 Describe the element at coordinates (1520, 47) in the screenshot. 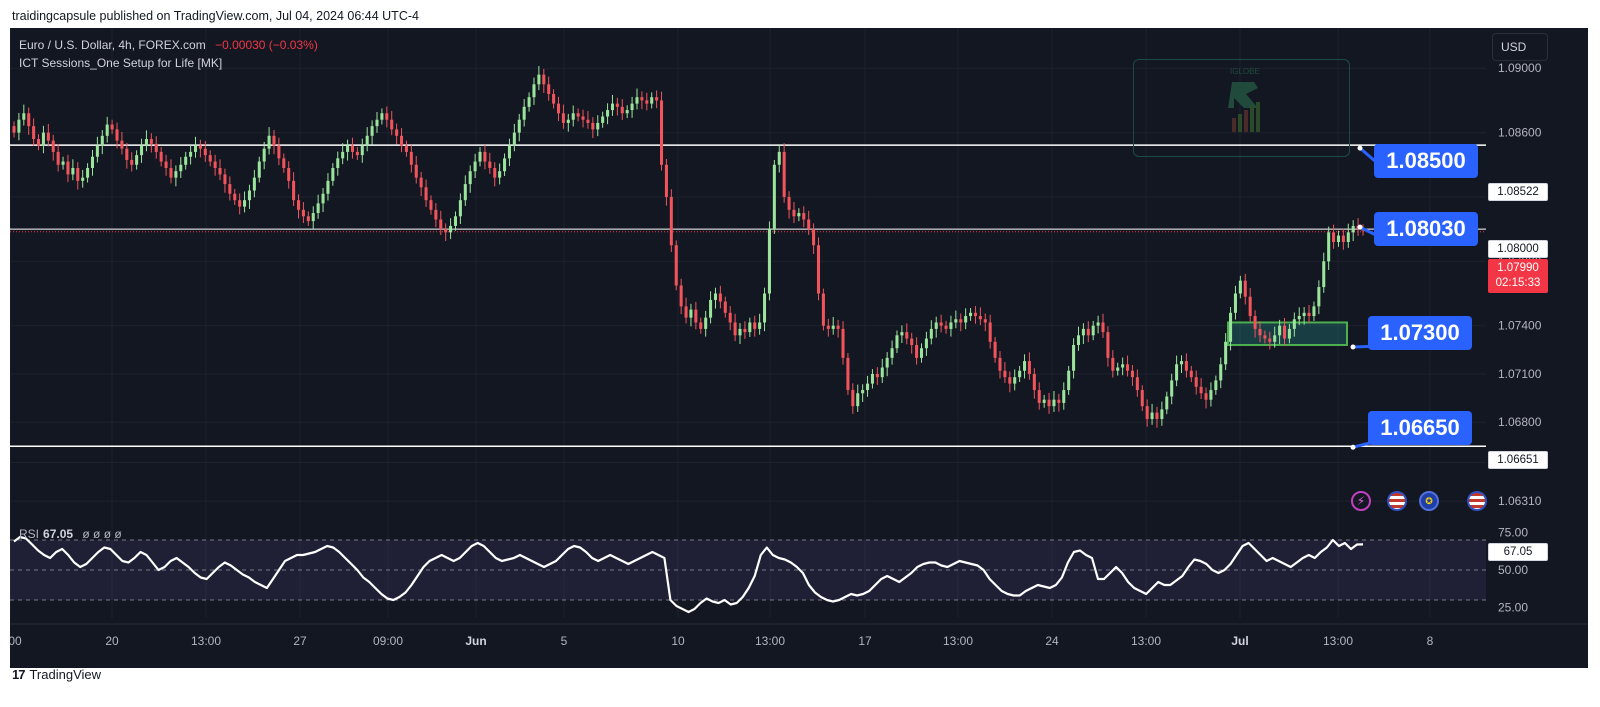

I see `currency-button: USD` at that location.